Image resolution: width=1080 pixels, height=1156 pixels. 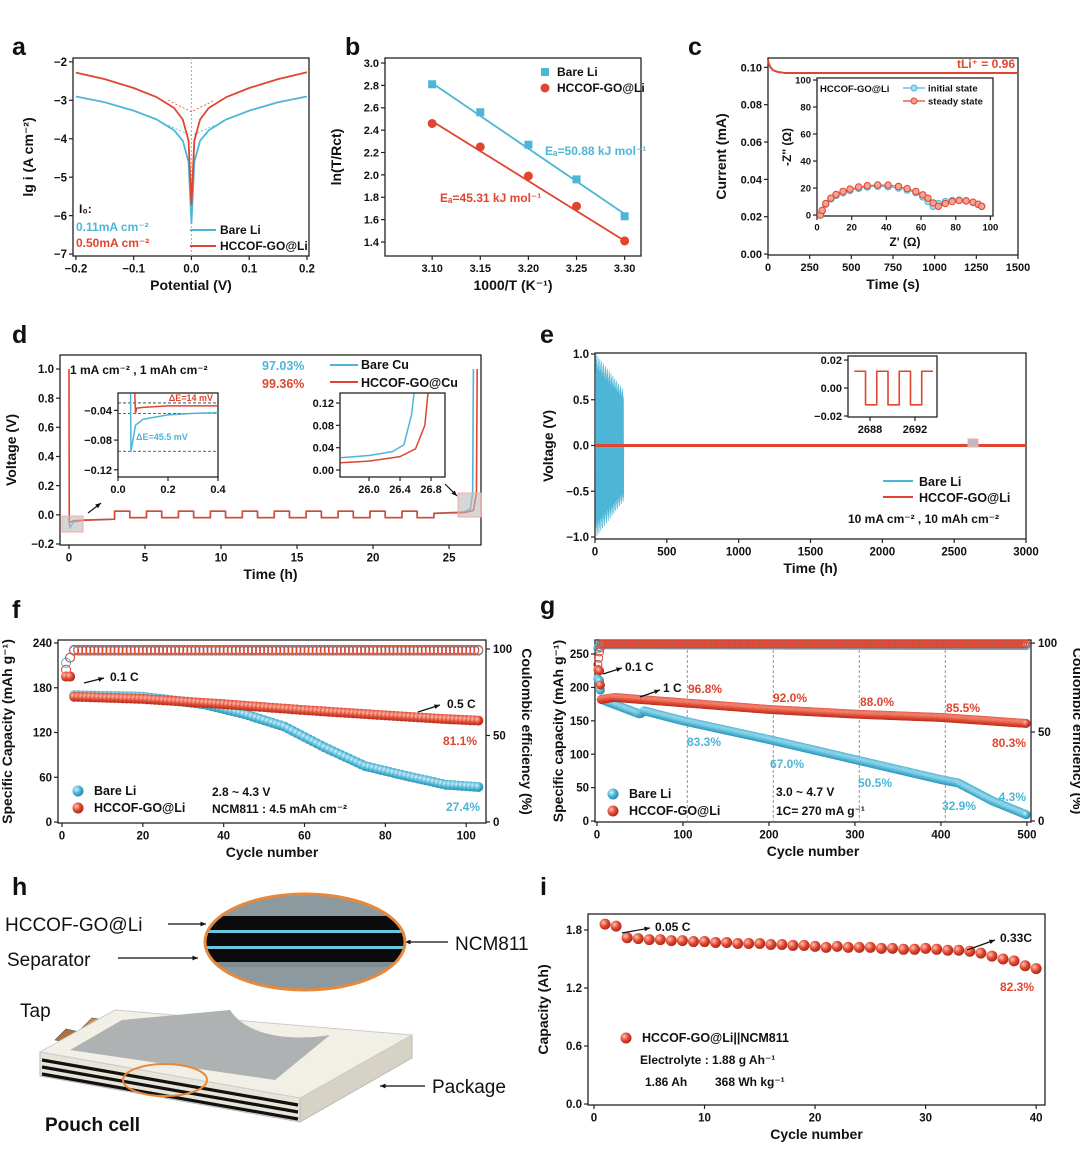 What do you see at coordinates (787, 147) in the screenshot?
I see `y-axis-label: -Z'' (Ω)` at bounding box center [787, 147].